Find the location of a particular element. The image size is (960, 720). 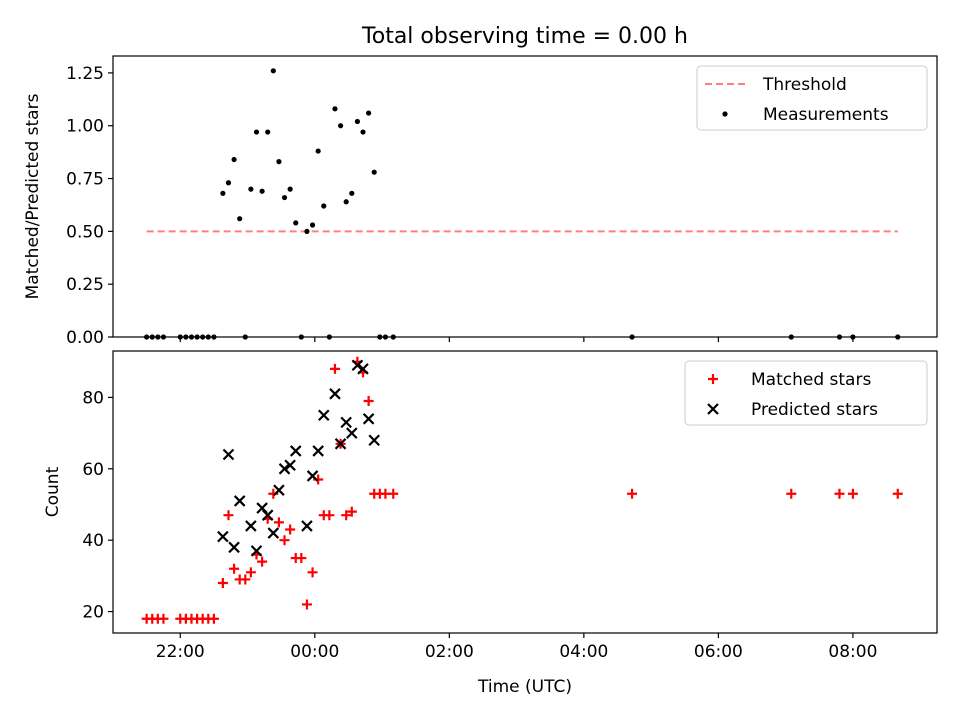

x-tick-label: 08:00 is located at coordinates (852, 652).